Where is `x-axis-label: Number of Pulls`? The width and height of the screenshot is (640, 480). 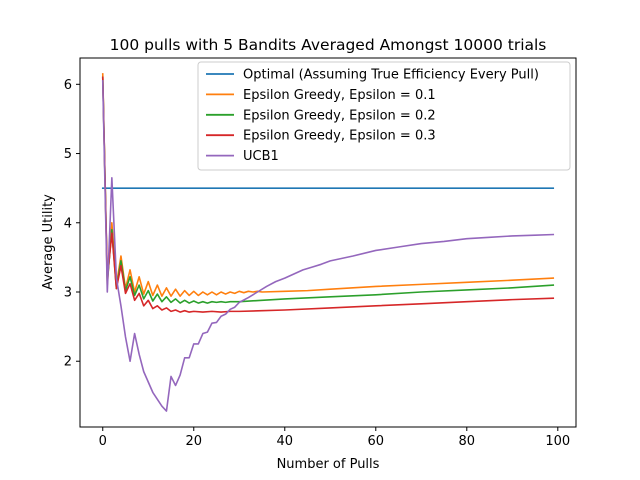 x-axis-label: Number of Pulls is located at coordinates (328, 464).